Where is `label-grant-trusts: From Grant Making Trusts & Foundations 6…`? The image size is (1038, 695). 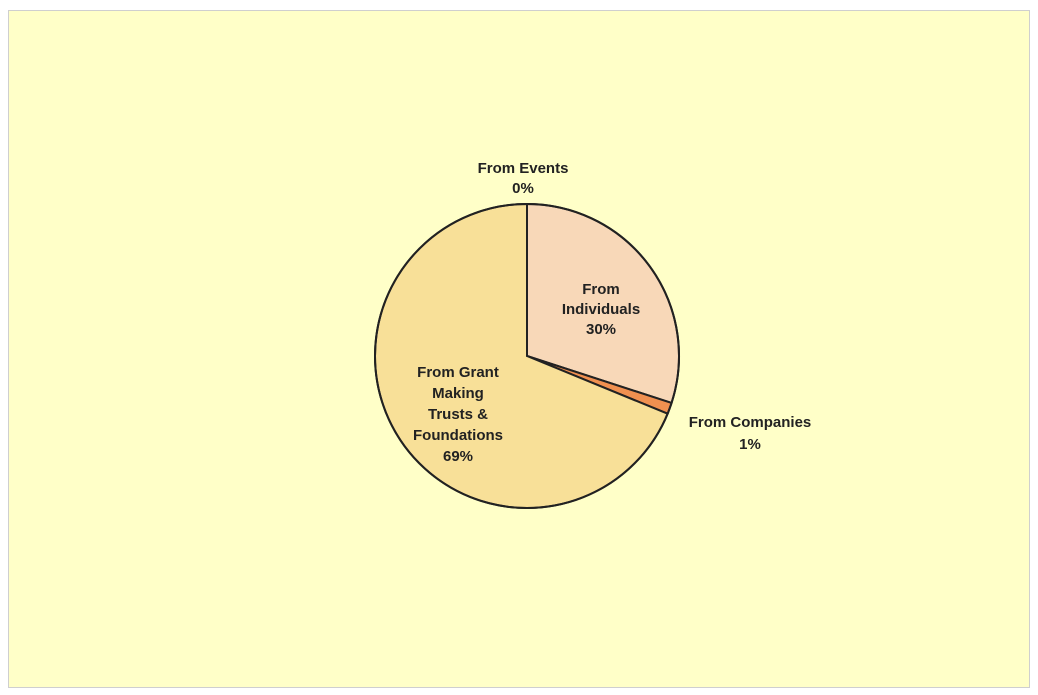
label-grant-trusts: From Grant Making Trusts & Foundations 6… is located at coordinates (458, 414).